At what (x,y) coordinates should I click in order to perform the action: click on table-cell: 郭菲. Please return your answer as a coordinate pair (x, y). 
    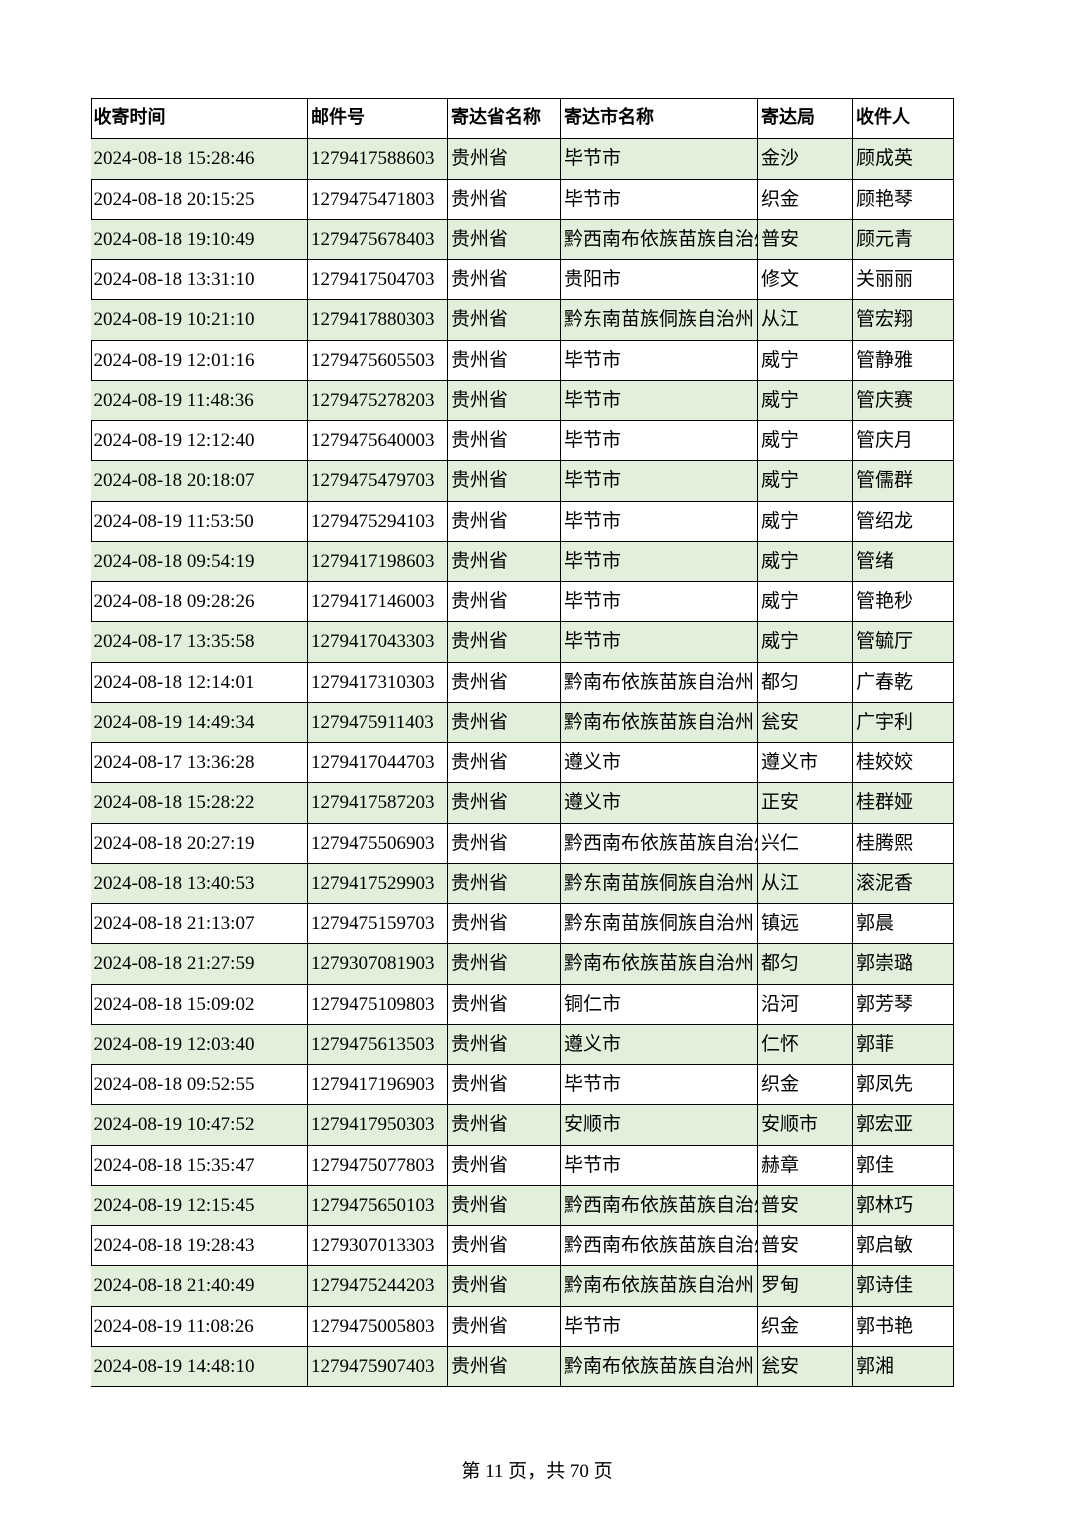
    Looking at the image, I should click on (903, 1044).